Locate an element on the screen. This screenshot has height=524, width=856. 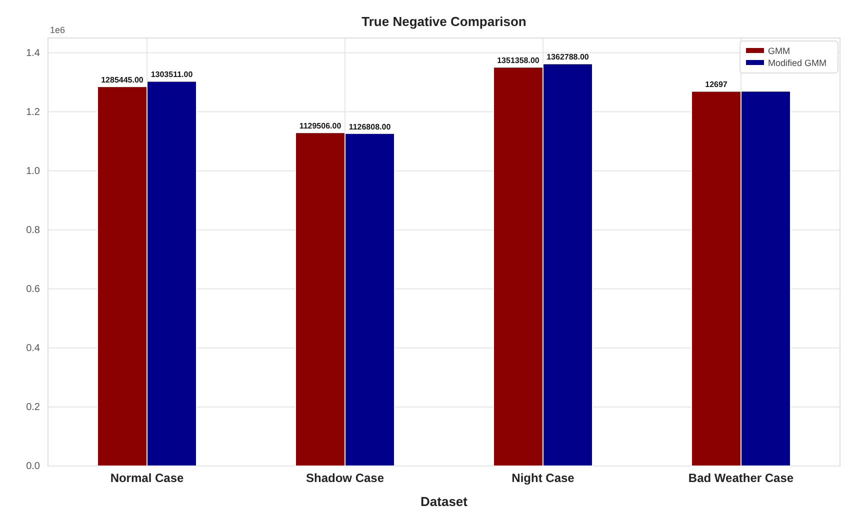
y-tick-label: 1.0 is located at coordinates (33, 172).